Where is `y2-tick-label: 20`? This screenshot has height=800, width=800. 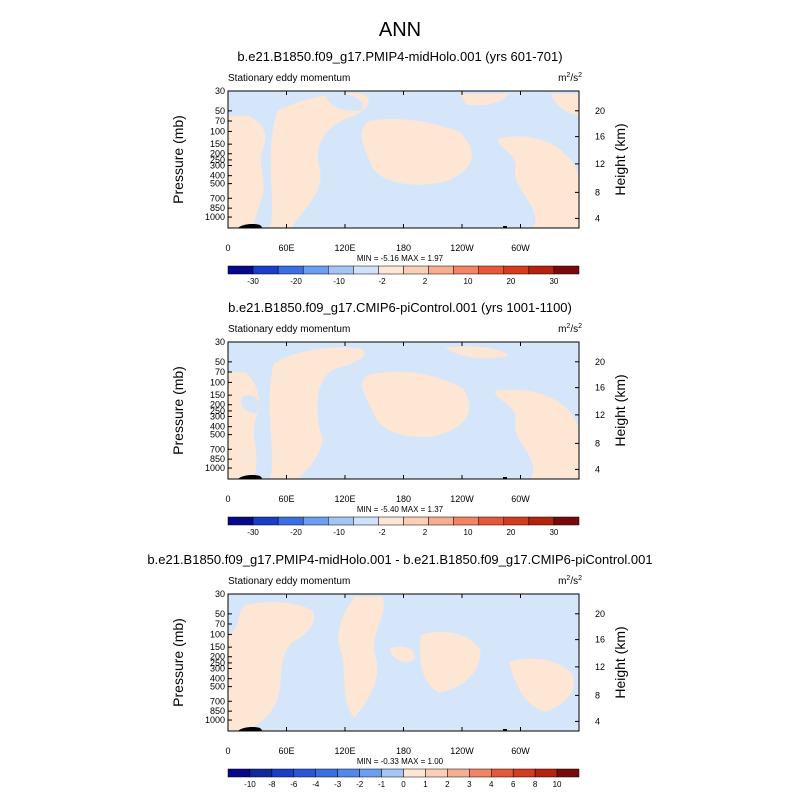
y2-tick-label: 20 is located at coordinates (600, 614).